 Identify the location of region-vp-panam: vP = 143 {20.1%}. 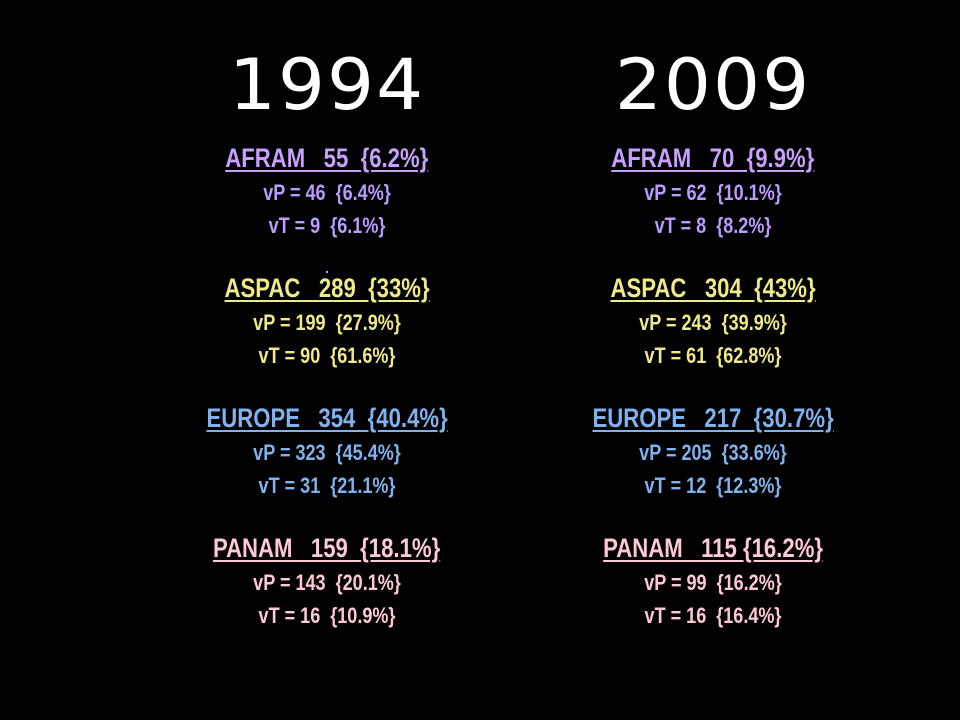
(327, 582).